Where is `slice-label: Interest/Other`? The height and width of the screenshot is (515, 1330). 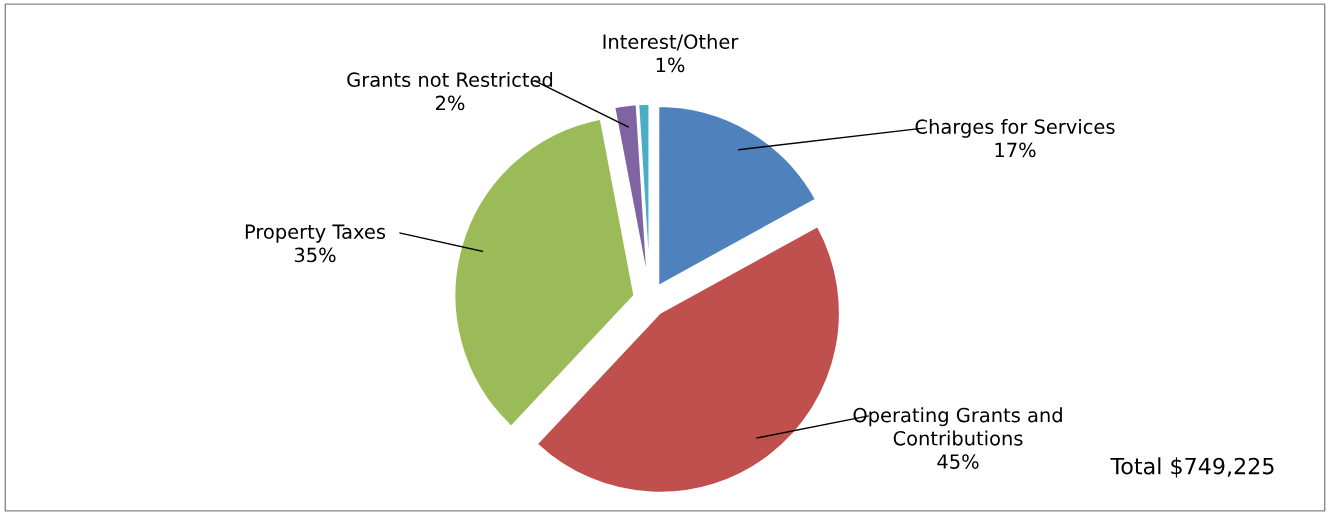 slice-label: Interest/Other is located at coordinates (671, 42).